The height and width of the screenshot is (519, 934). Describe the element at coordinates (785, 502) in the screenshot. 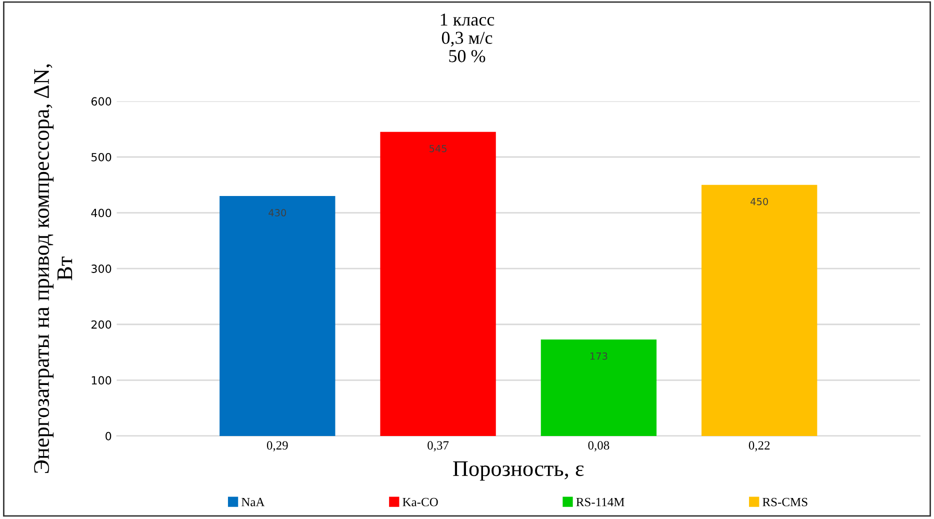

I see `legend-label: RS-CMS` at that location.